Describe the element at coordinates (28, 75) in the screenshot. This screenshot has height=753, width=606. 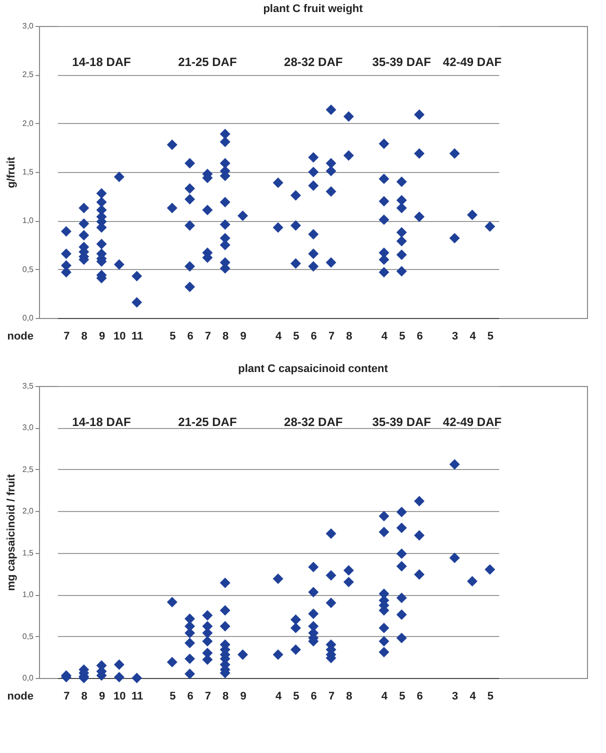
I see `y-tick-label: 2,5` at that location.